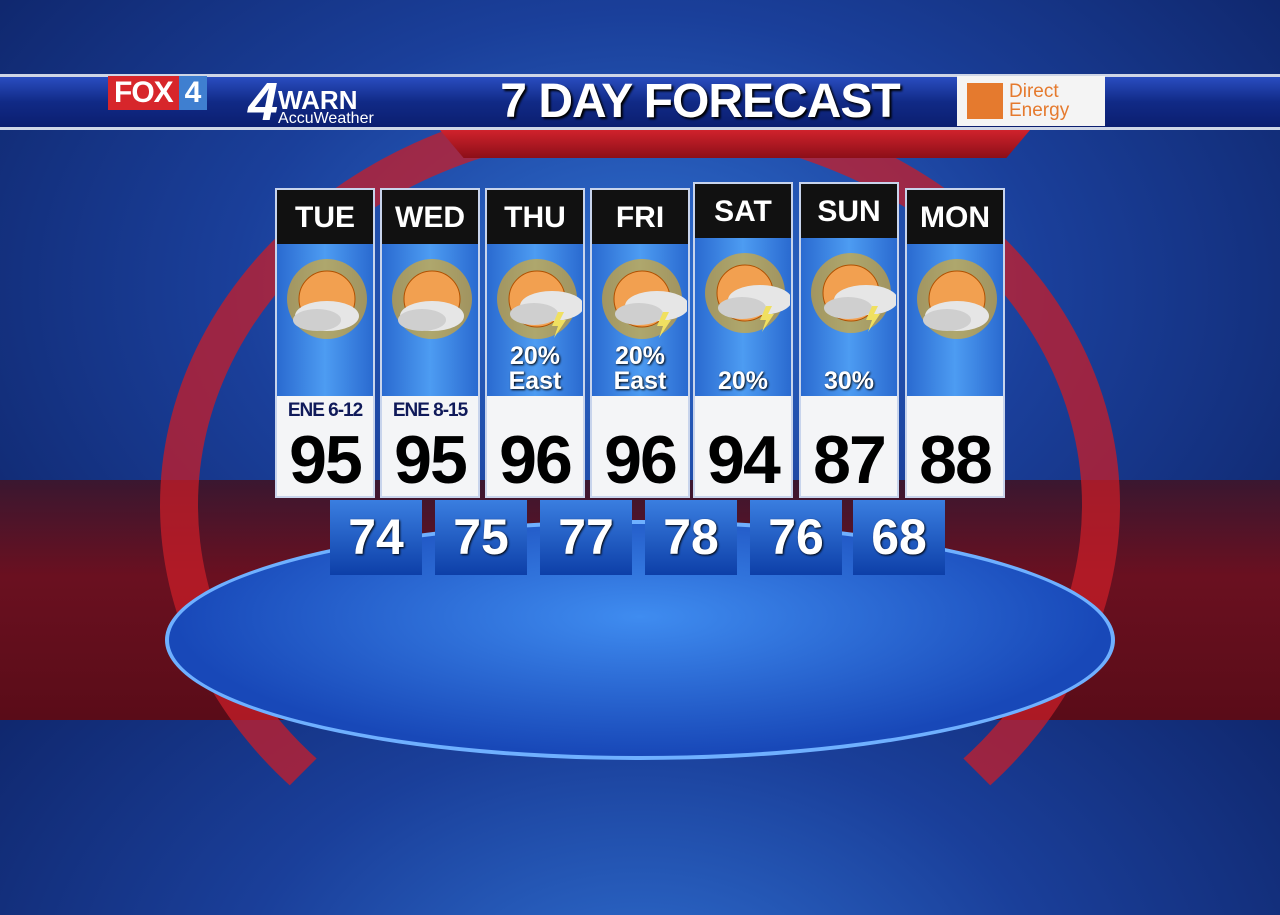 The width and height of the screenshot is (1280, 915). I want to click on day-column-mon: MON 88, so click(955, 343).